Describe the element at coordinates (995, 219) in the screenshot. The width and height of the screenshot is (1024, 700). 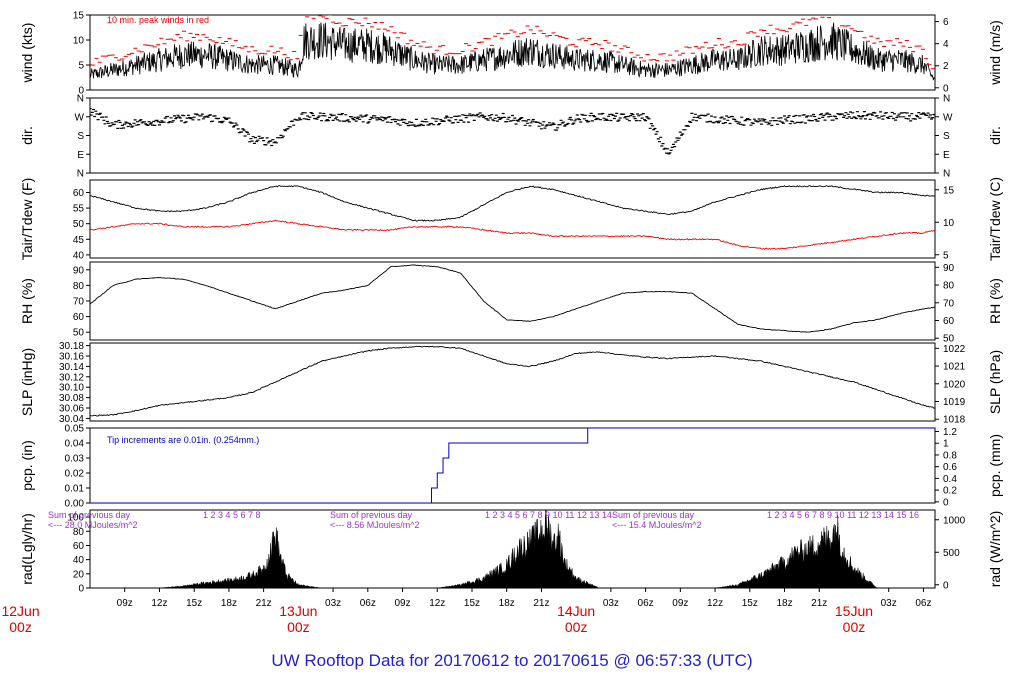
I see `temp-ylabel-right: Tair/Tdew (C)` at that location.